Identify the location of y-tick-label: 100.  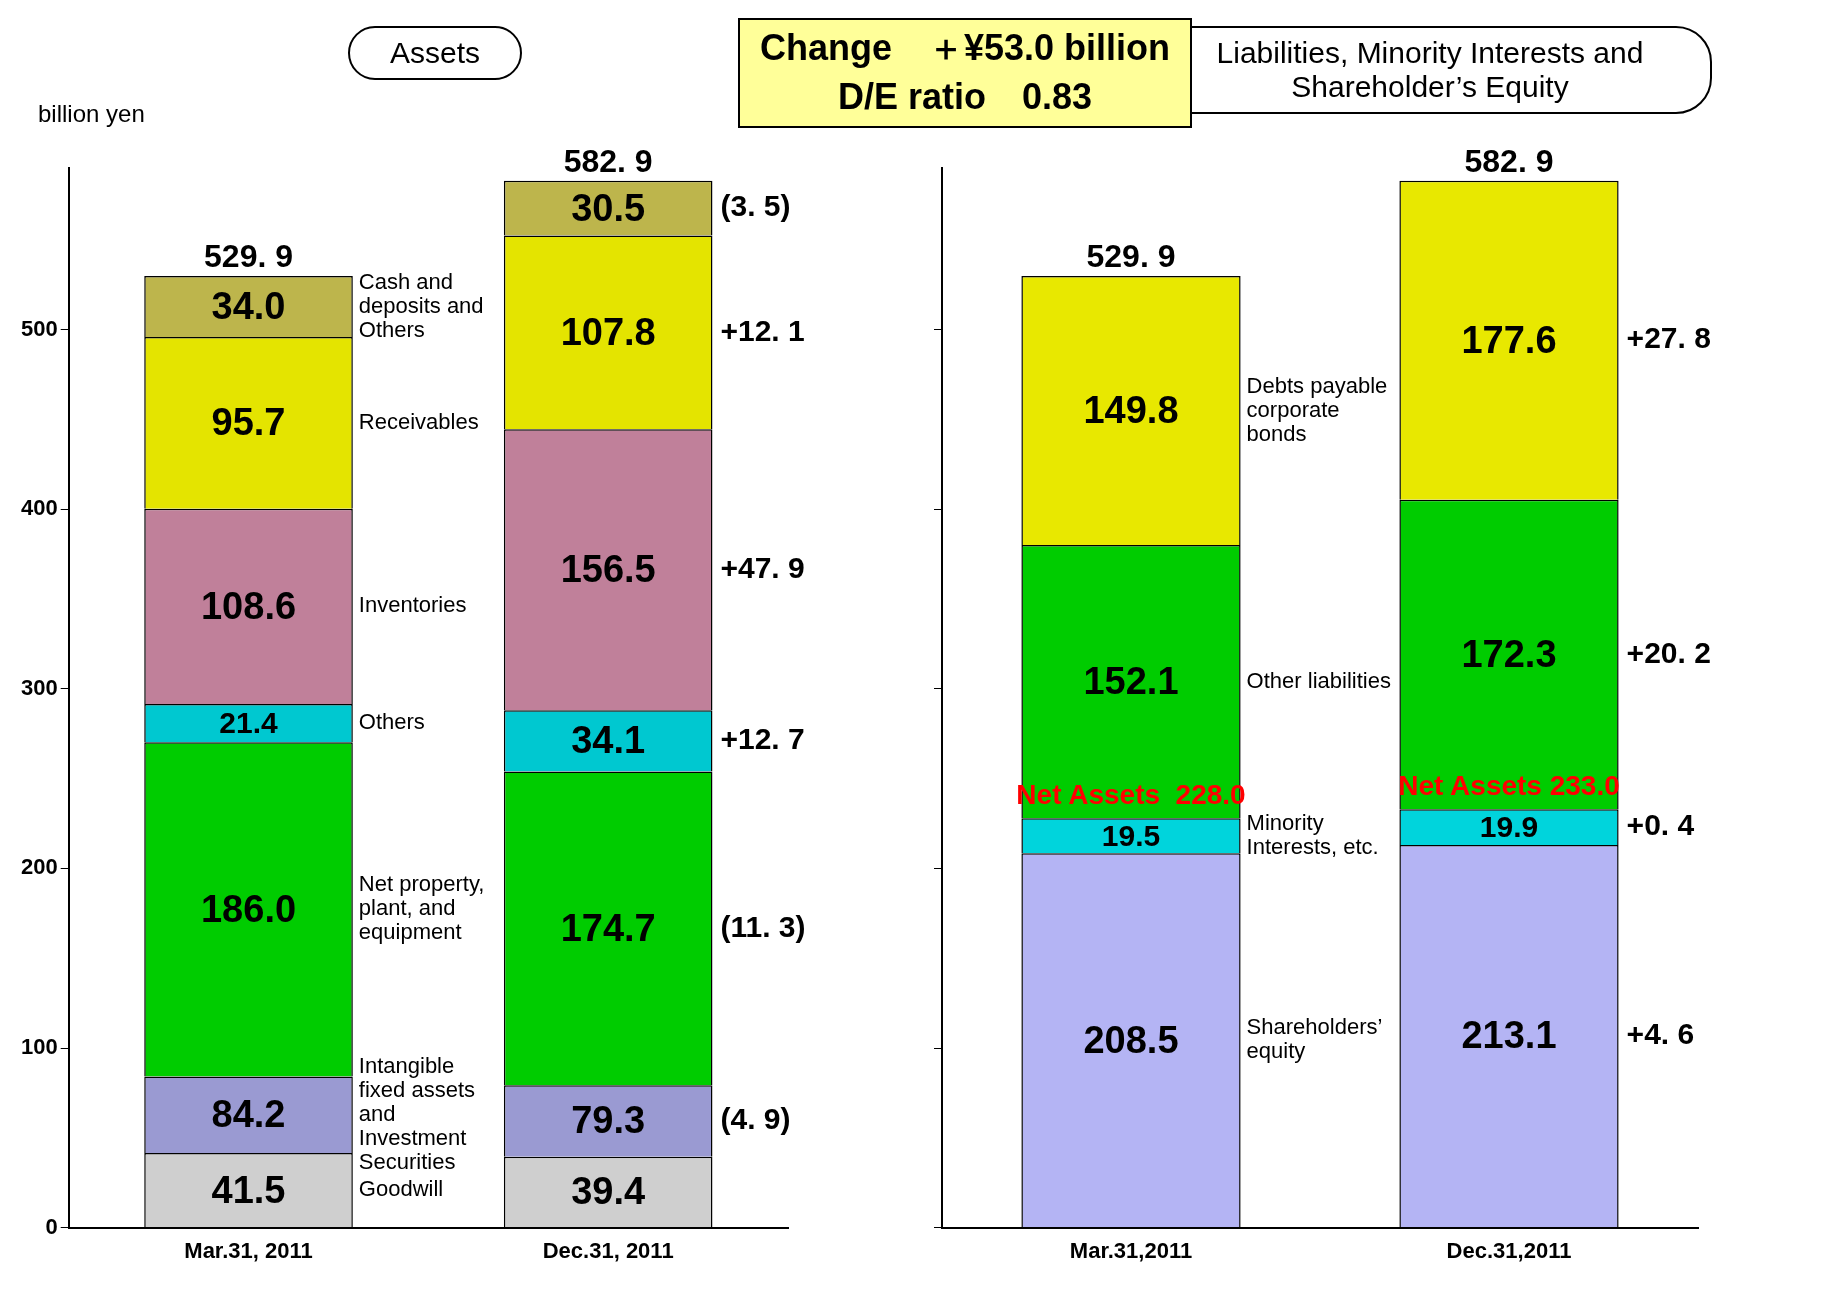
(39, 1047).